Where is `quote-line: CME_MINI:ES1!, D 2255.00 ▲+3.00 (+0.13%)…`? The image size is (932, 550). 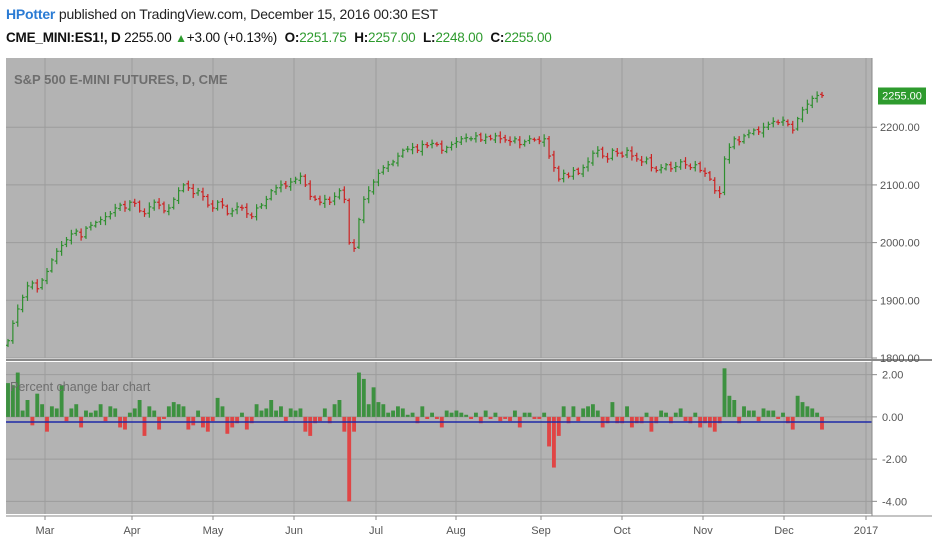
quote-line: CME_MINI:ES1!, D 2255.00 ▲+3.00 (+0.13%)… is located at coordinates (279, 39).